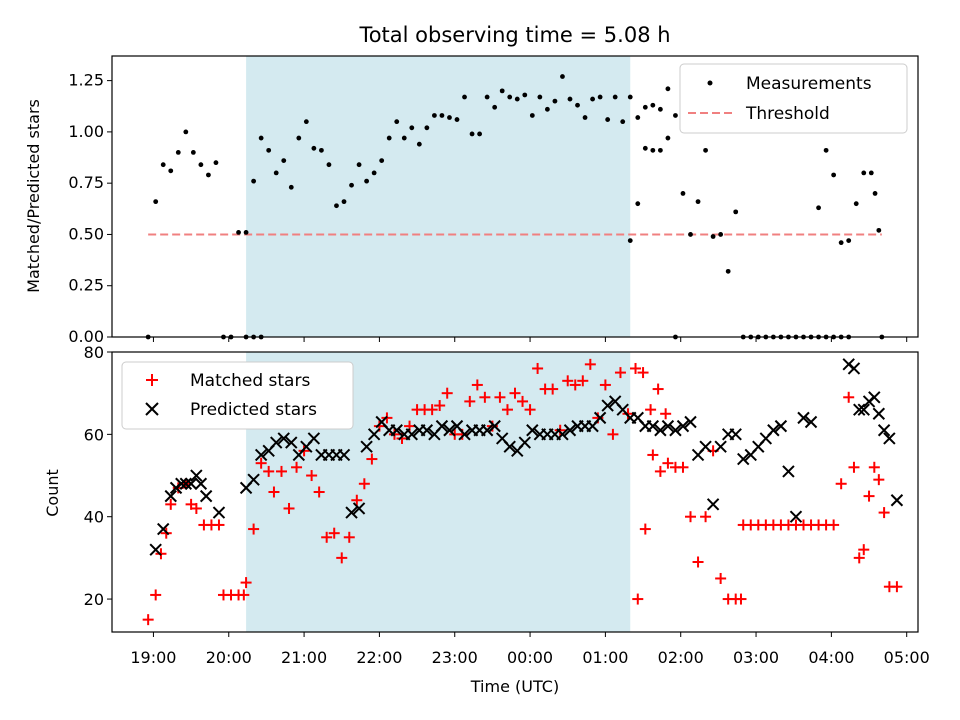 This screenshot has height=720, width=960. Describe the element at coordinates (710, 83) in the screenshot. I see `legend-measurements-marker` at that location.